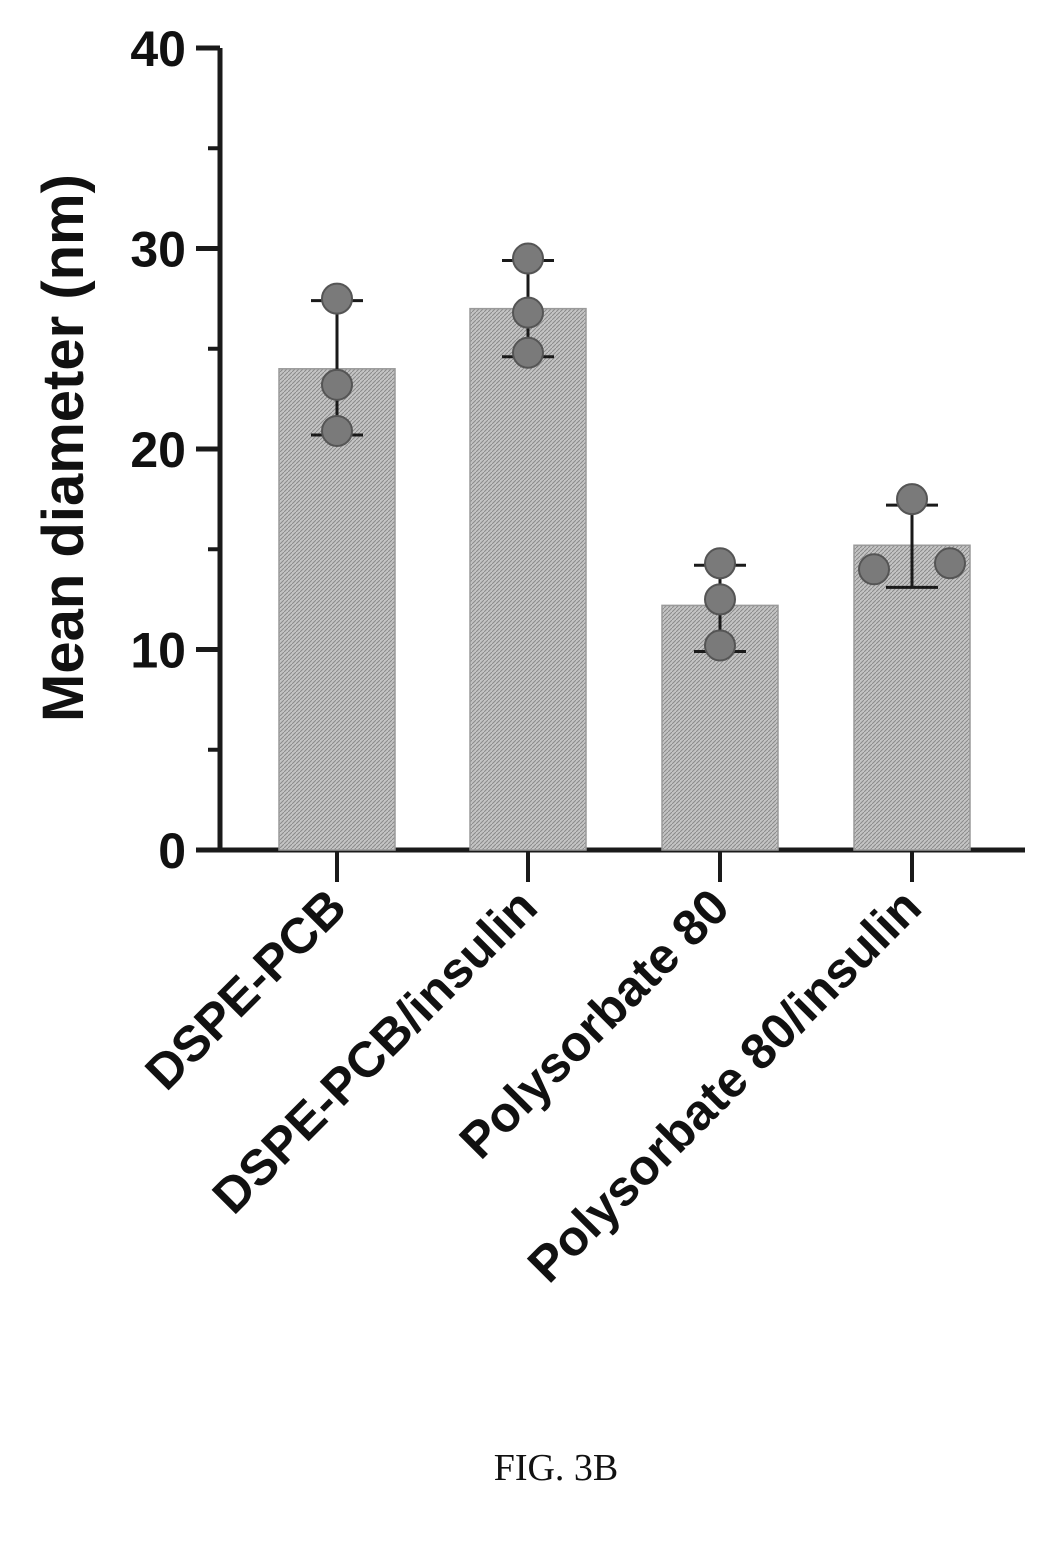 The width and height of the screenshot is (1047, 1546). What do you see at coordinates (556, 1468) in the screenshot?
I see `figure-caption: FIG. 3B` at bounding box center [556, 1468].